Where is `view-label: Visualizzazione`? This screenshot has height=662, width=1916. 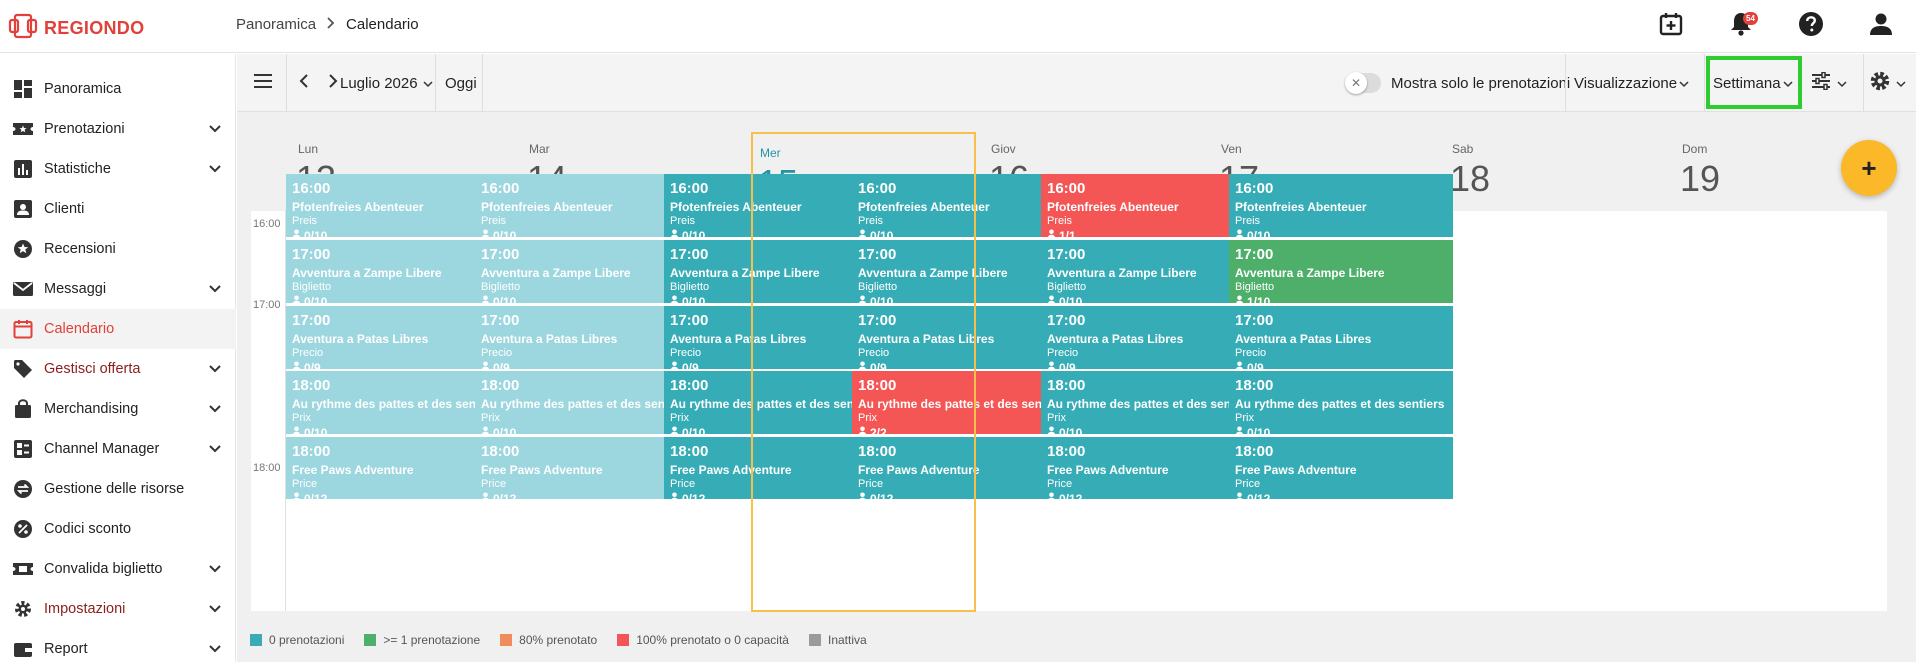
view-label: Visualizzazione is located at coordinates (1626, 83).